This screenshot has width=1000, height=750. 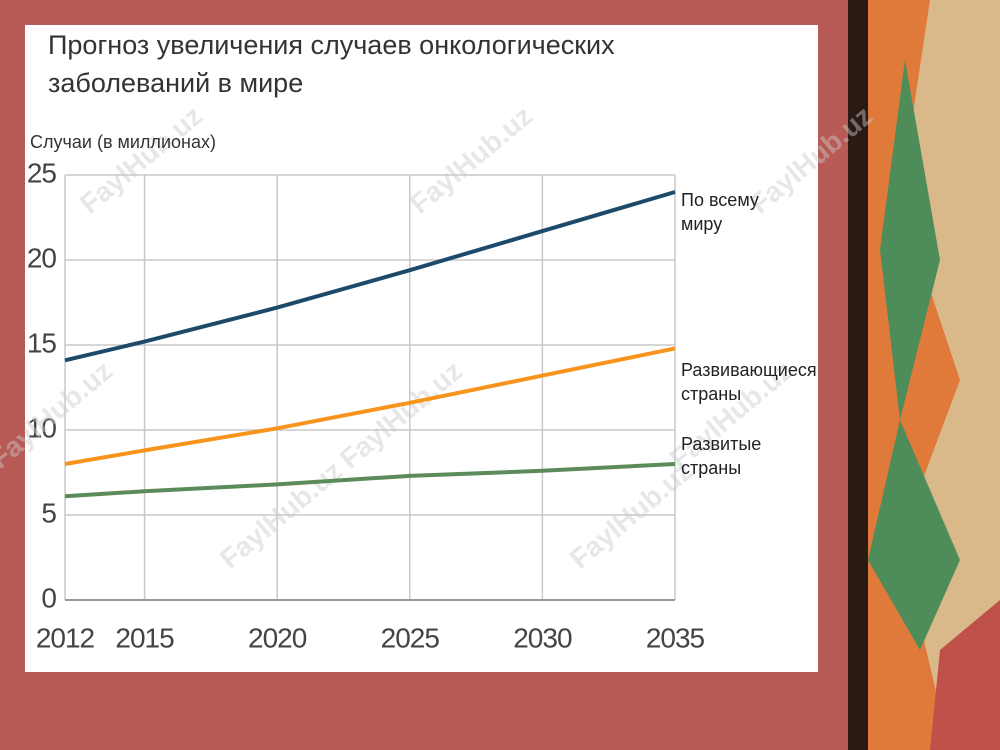 I want to click on legend-label: Развивающиеся страны, so click(x=749, y=382).